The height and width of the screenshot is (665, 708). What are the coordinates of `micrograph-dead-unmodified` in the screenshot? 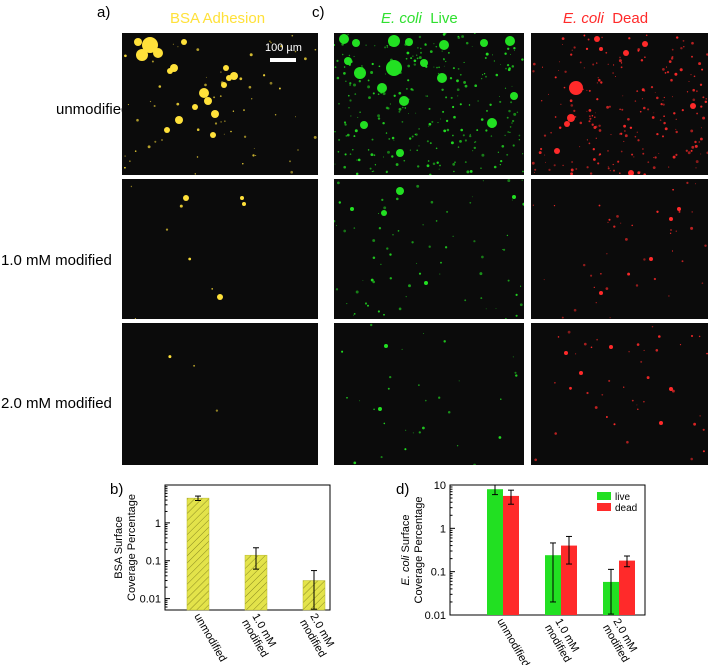 It's located at (619, 104).